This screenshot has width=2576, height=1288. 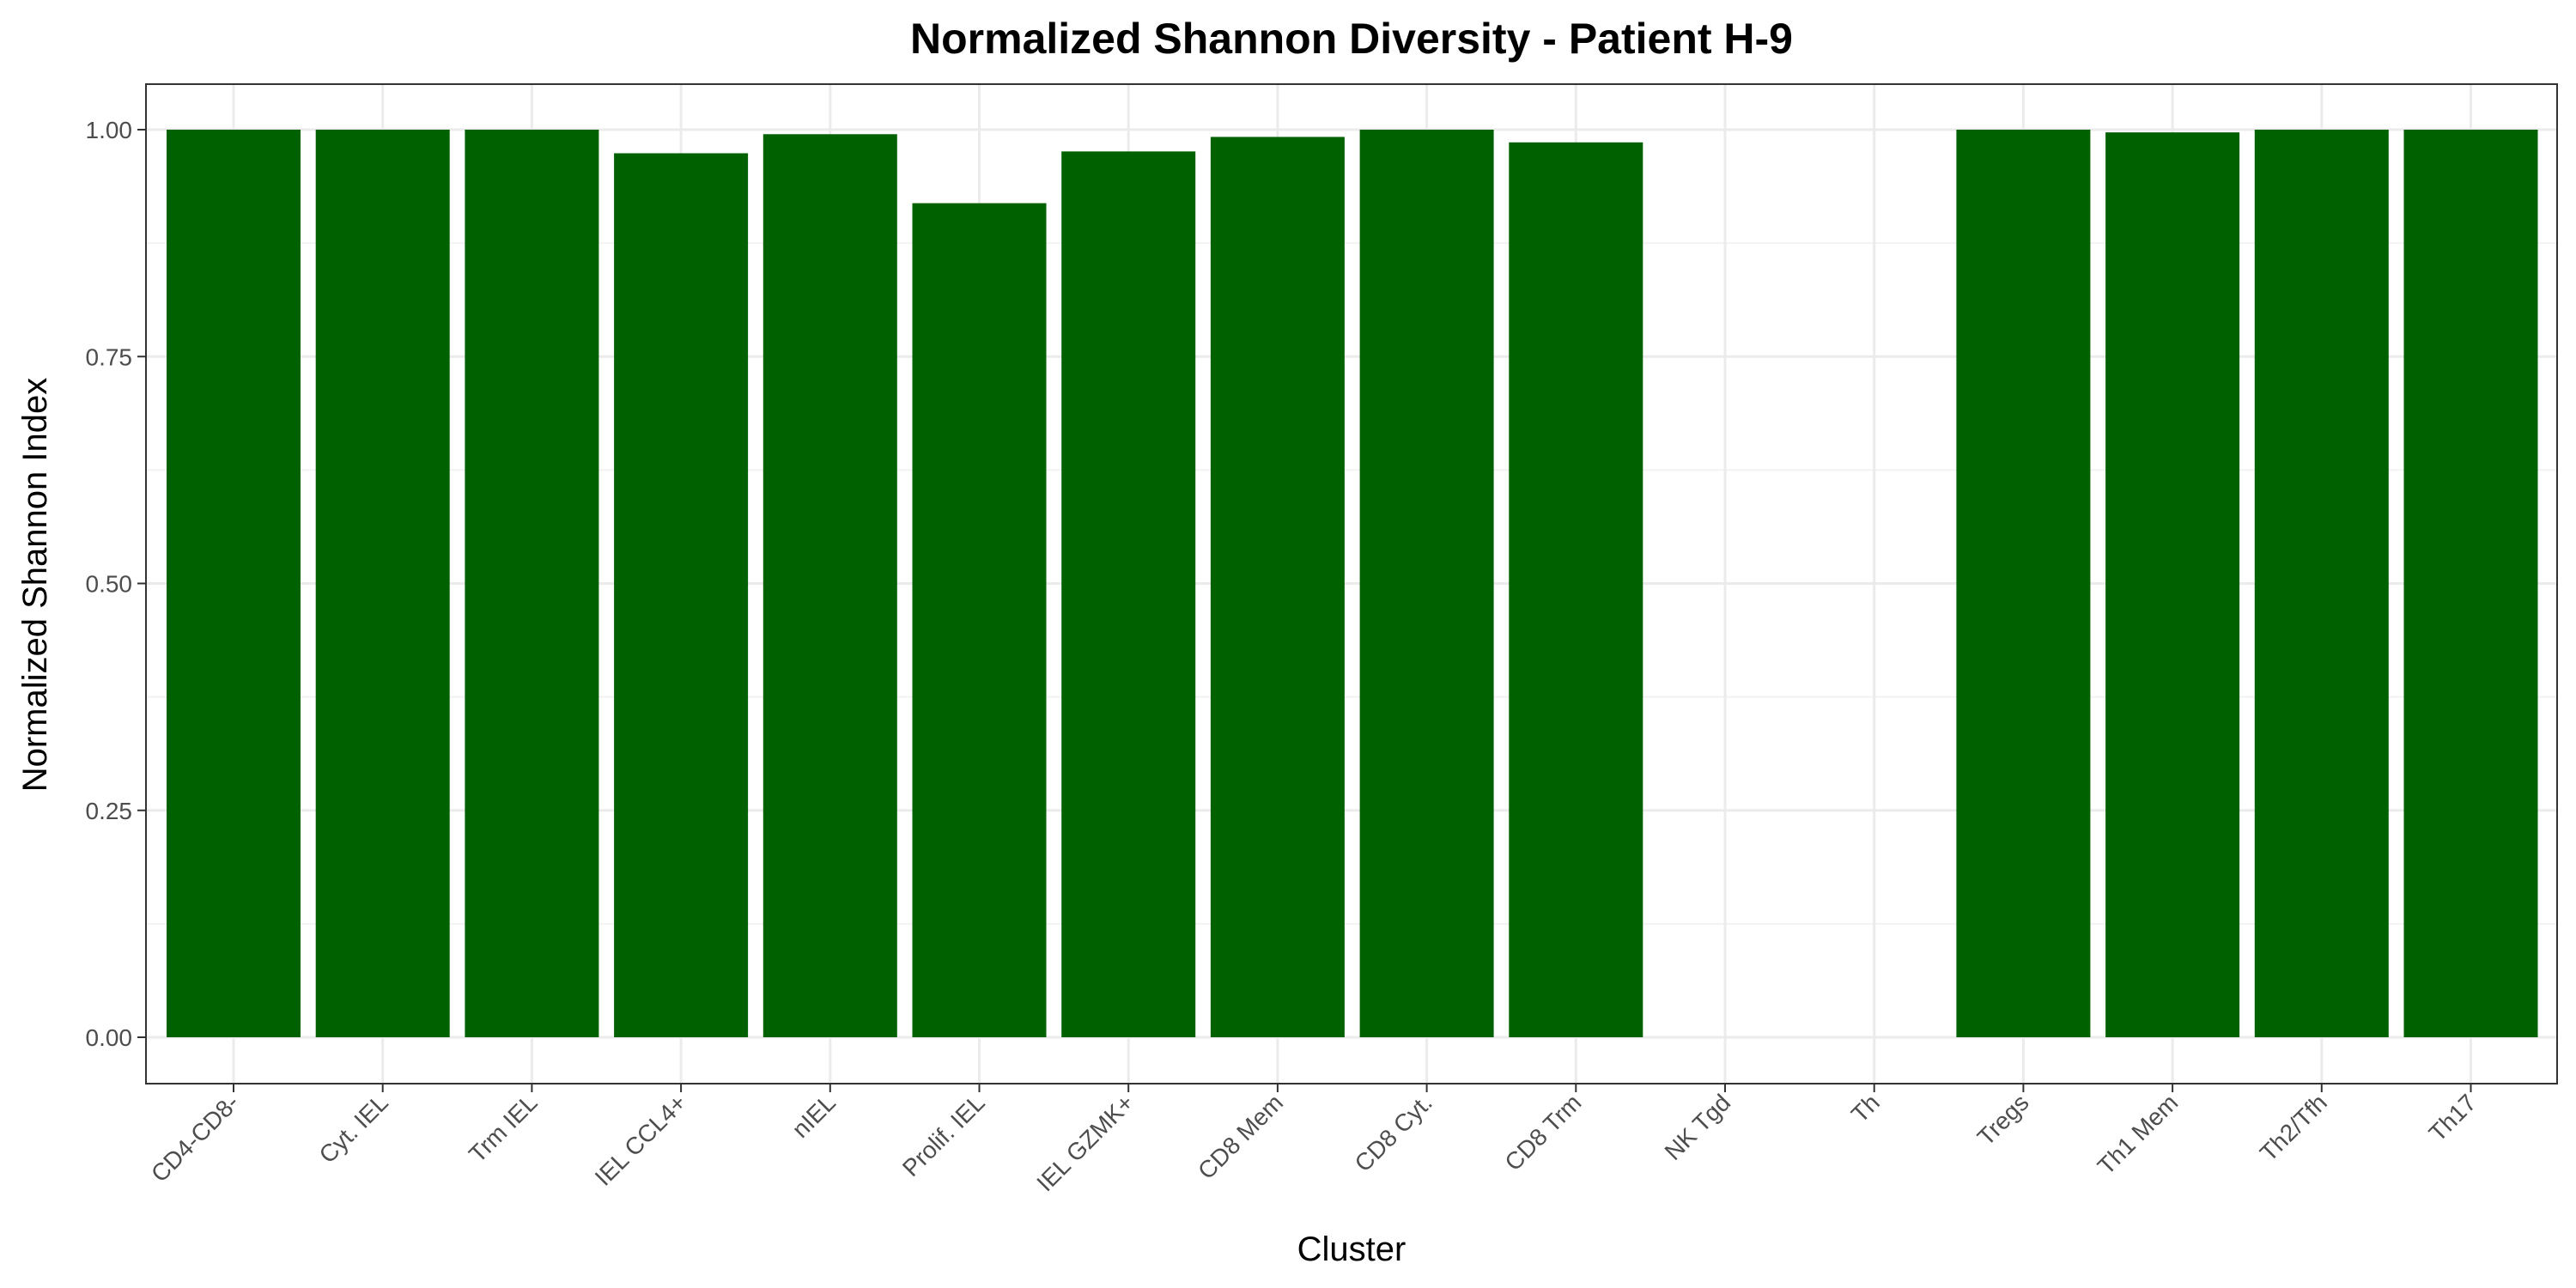 I want to click on x-tick-label: nIEL, so click(x=814, y=1116).